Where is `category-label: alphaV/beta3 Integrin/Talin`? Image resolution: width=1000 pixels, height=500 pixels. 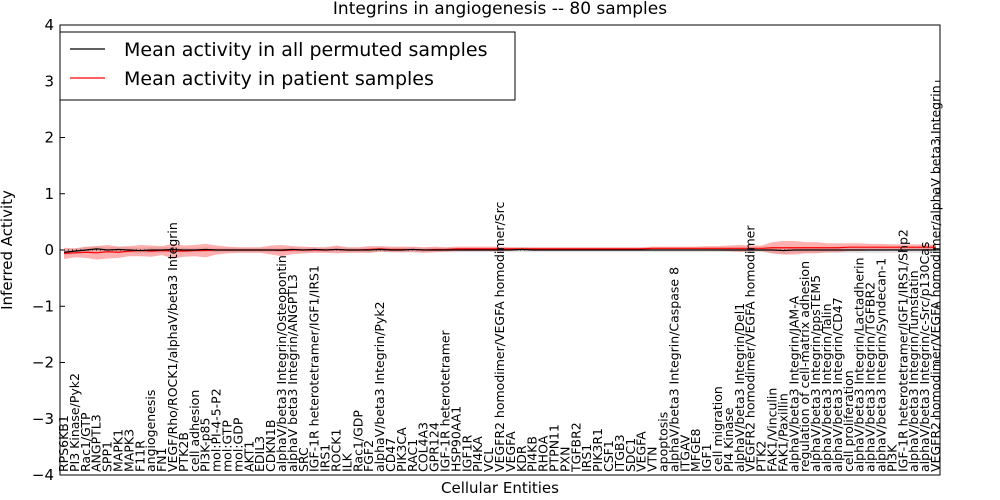 category-label: alphaV/beta3 Integrin/Talin is located at coordinates (826, 388).